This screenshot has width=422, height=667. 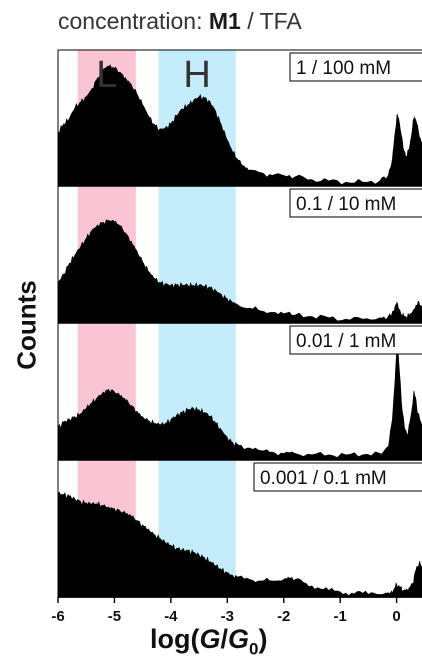 What do you see at coordinates (343, 68) in the screenshot?
I see `concentration-label-1: 1 / 100 mM` at bounding box center [343, 68].